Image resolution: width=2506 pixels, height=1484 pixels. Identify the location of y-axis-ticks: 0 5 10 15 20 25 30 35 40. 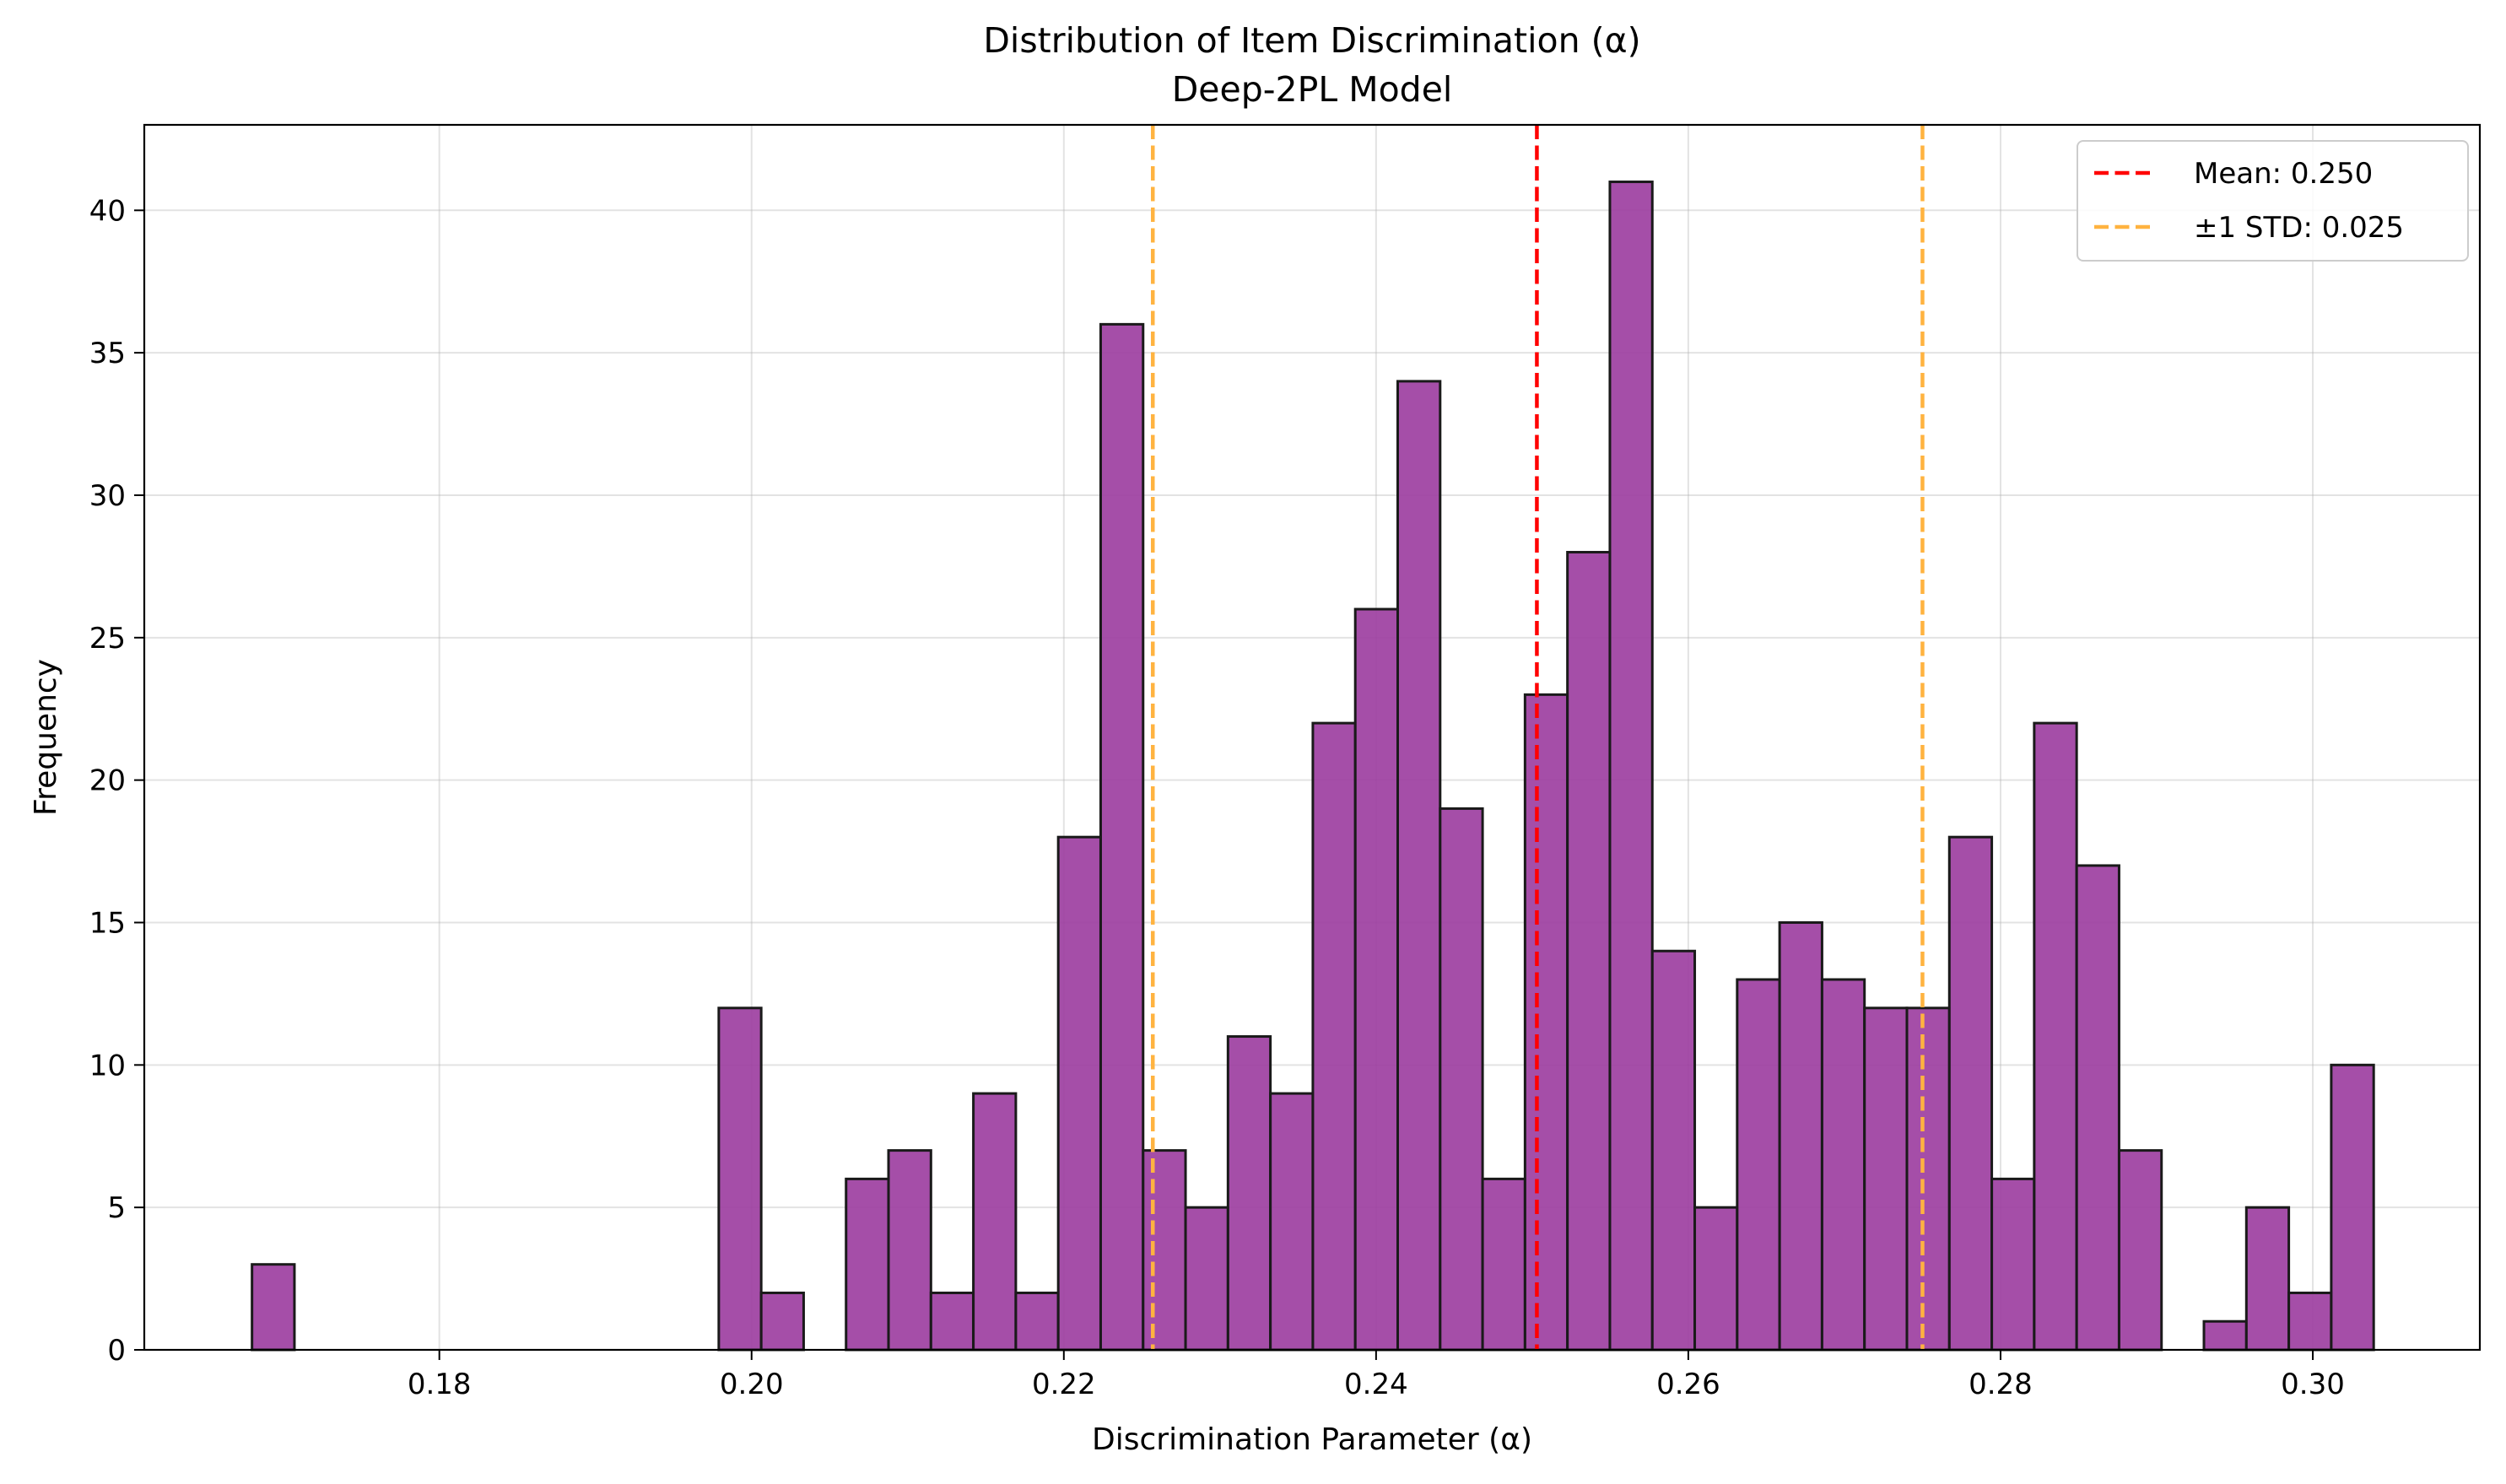
(116, 781).